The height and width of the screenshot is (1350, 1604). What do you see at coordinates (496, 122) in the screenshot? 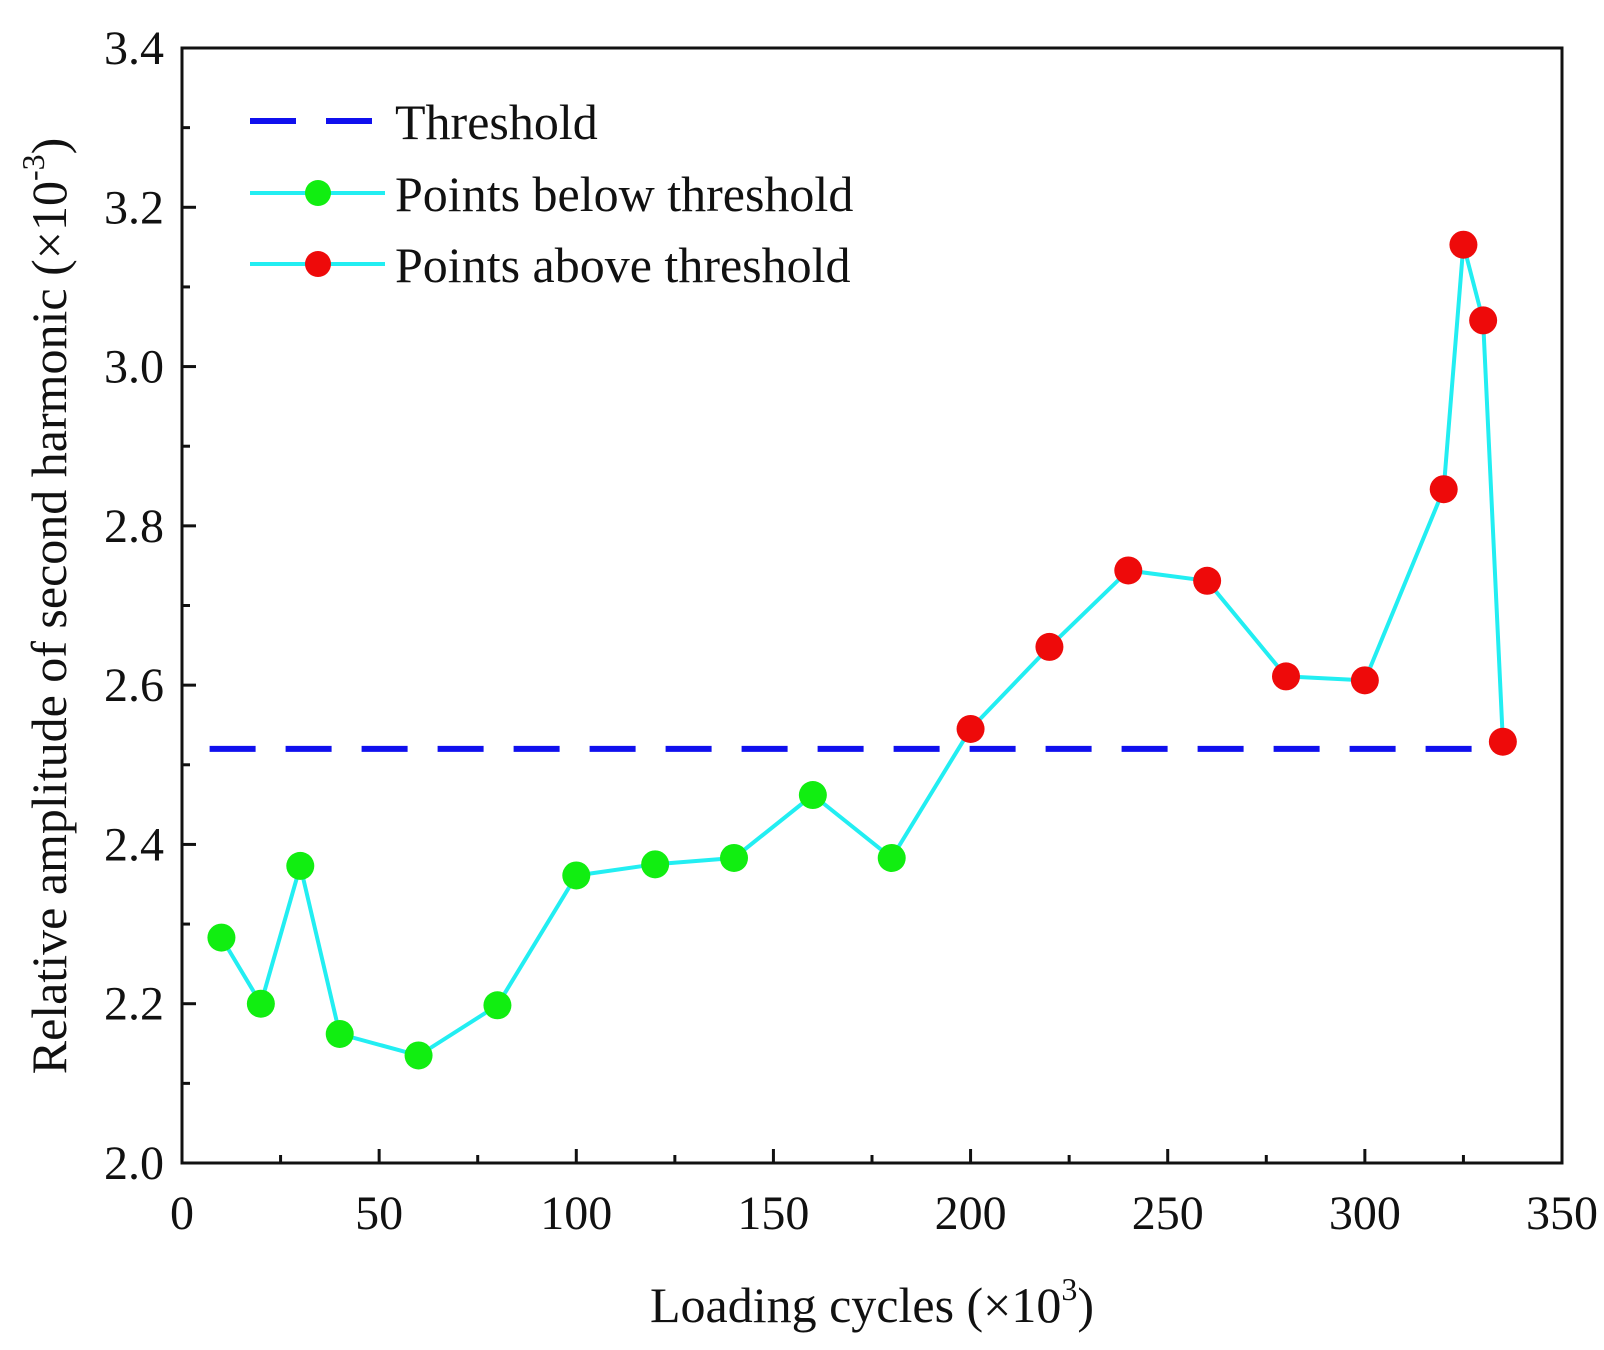
I see `legend-threshold-label: Threshold` at bounding box center [496, 122].